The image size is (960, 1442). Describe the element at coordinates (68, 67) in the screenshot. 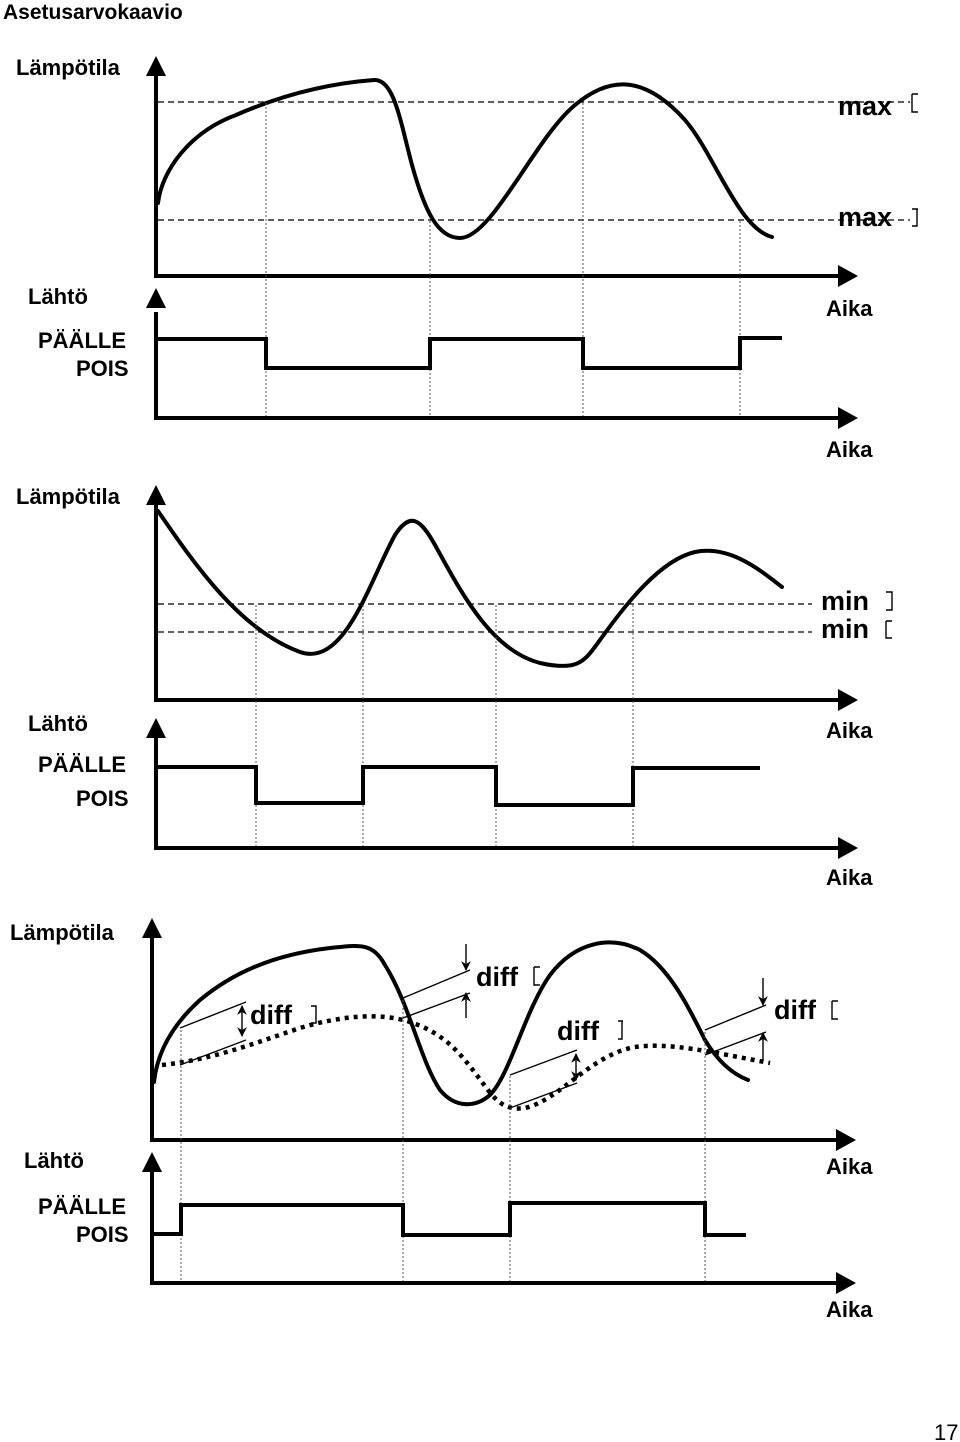

I see `temp-label-1: Lämpötila` at that location.